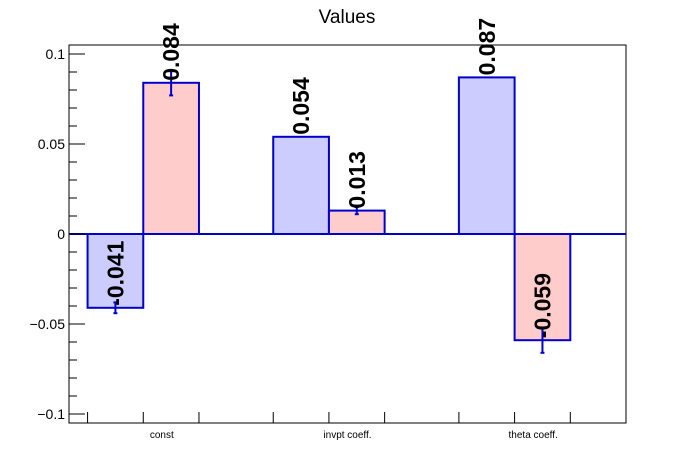 Image resolution: width=696 pixels, height=472 pixels. I want to click on data-label: -0.059, so click(542, 305).